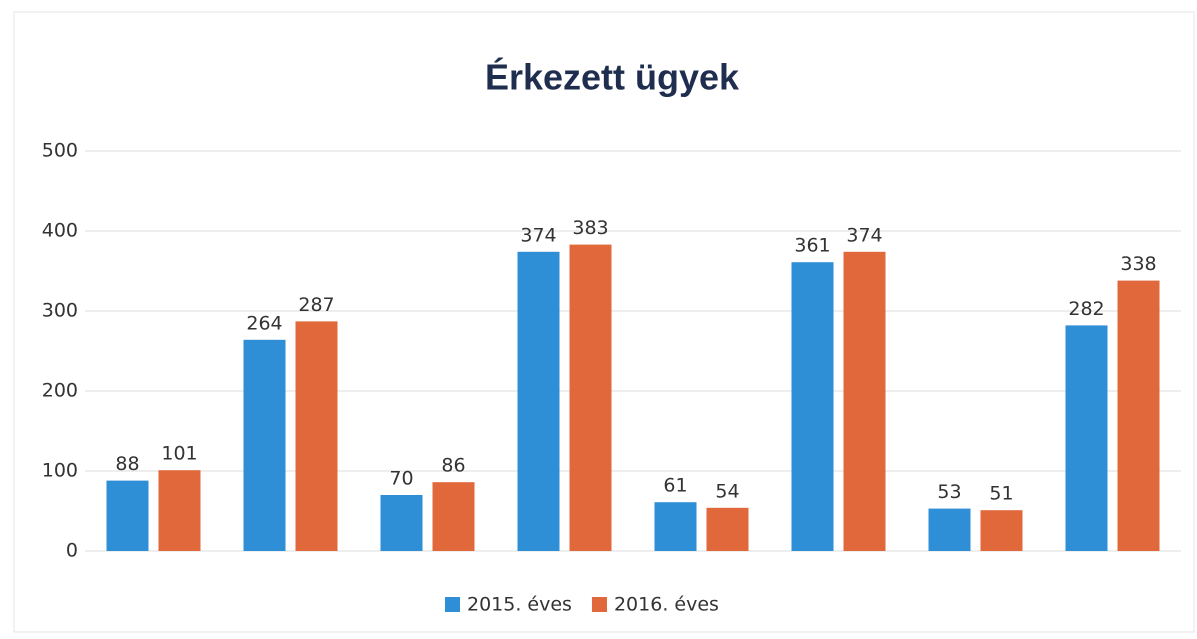 The width and height of the screenshot is (1197, 639). What do you see at coordinates (675, 486) in the screenshot?
I see `data-label: 61` at bounding box center [675, 486].